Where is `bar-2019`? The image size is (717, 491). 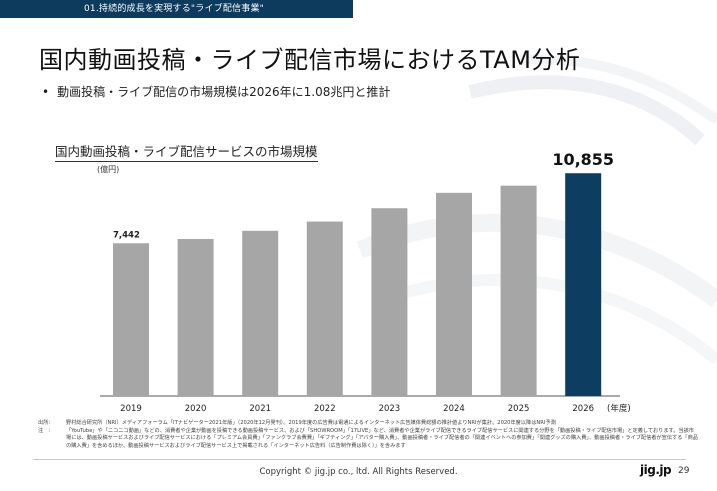 bar-2019 is located at coordinates (131, 319).